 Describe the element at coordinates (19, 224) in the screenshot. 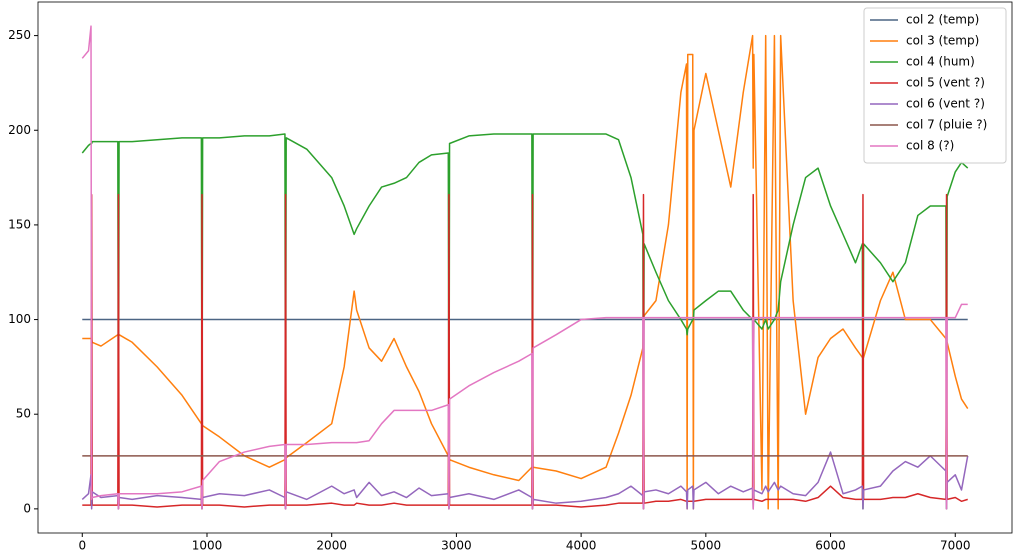

I see `y-tick-label: 150` at that location.